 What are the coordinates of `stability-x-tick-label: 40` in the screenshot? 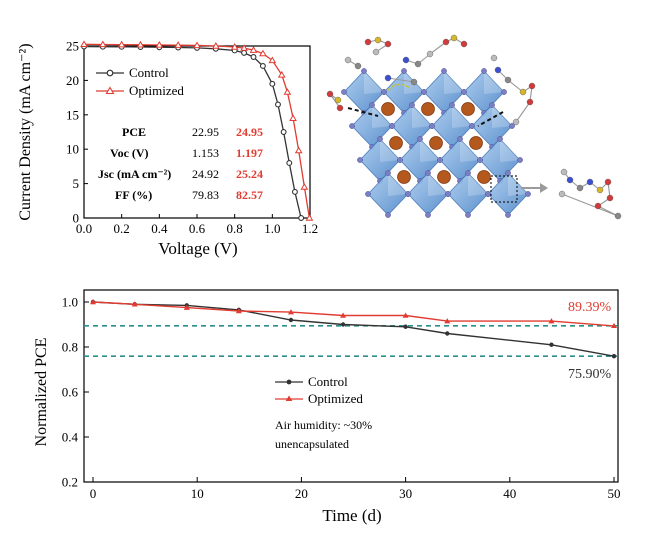 It's located at (509, 493).